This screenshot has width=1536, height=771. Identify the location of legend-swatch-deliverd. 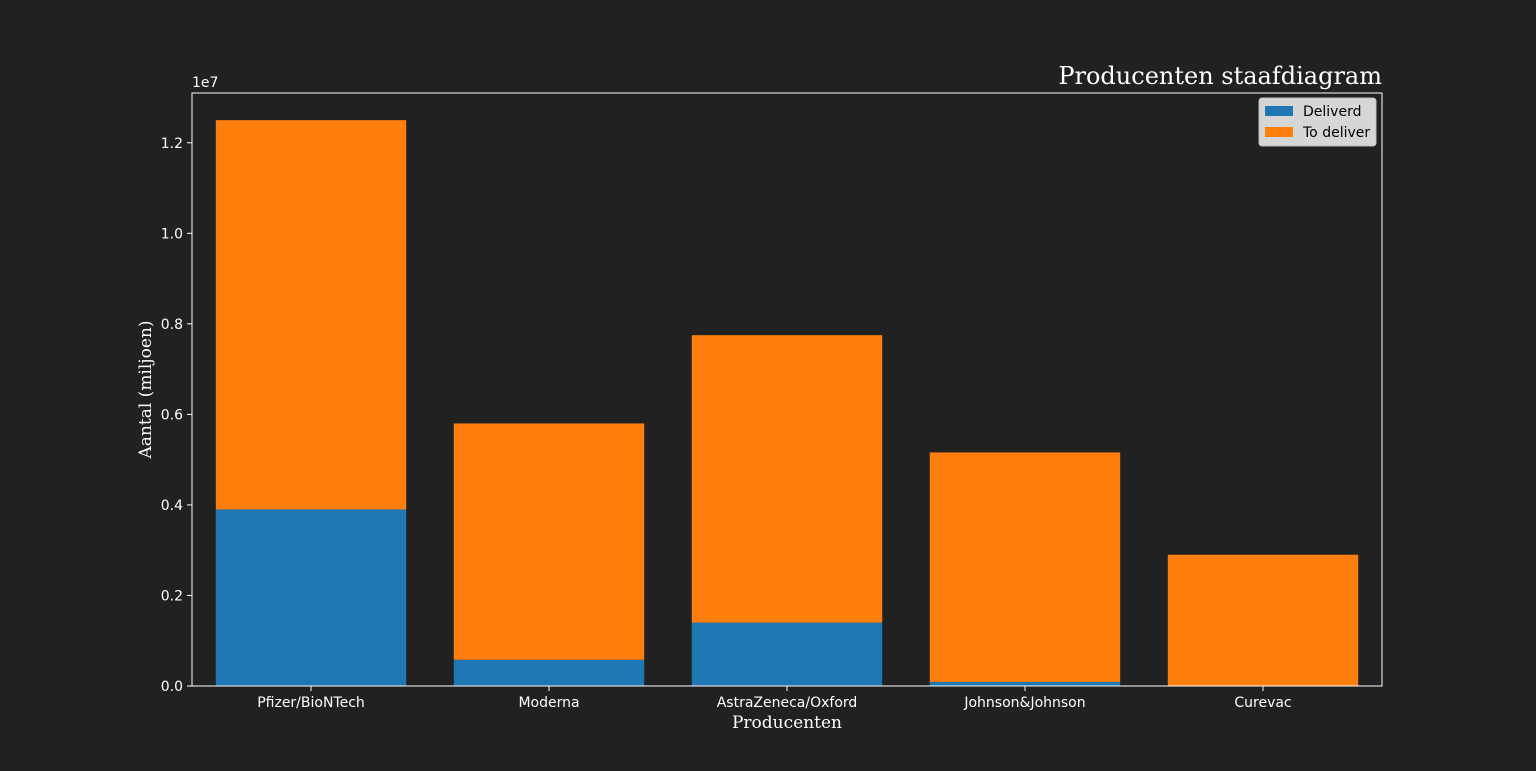
(1279, 111).